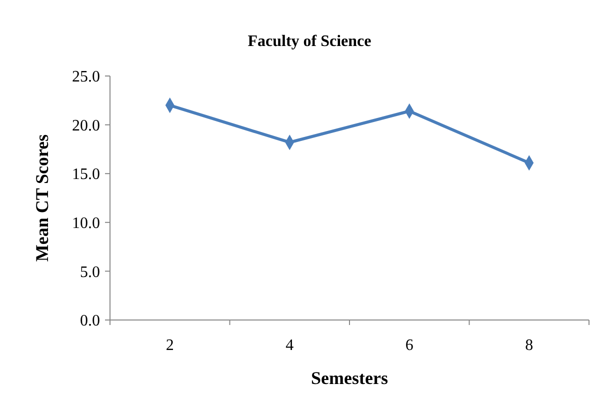 The height and width of the screenshot is (405, 599). Describe the element at coordinates (86, 125) in the screenshot. I see `y-tick-label: 20.0` at that location.